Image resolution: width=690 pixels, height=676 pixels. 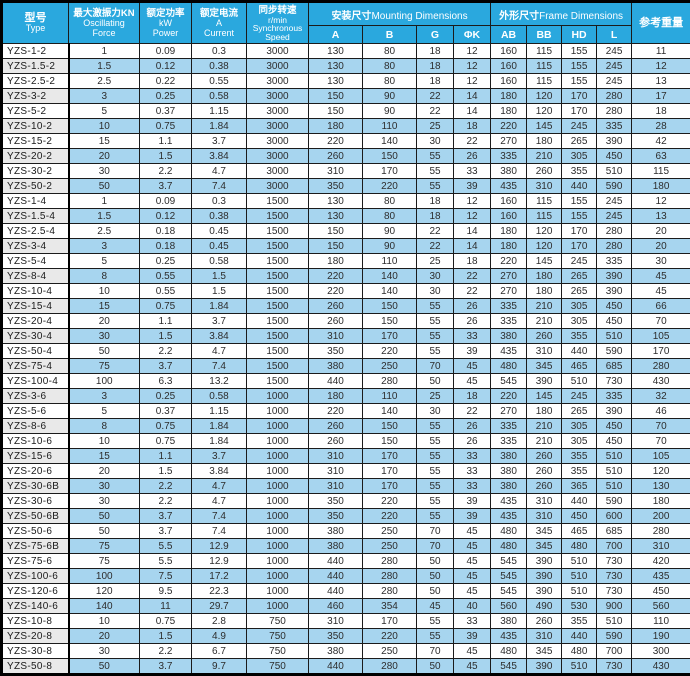 I want to click on model-cell: YZS-75-4, so click(x=35, y=366).